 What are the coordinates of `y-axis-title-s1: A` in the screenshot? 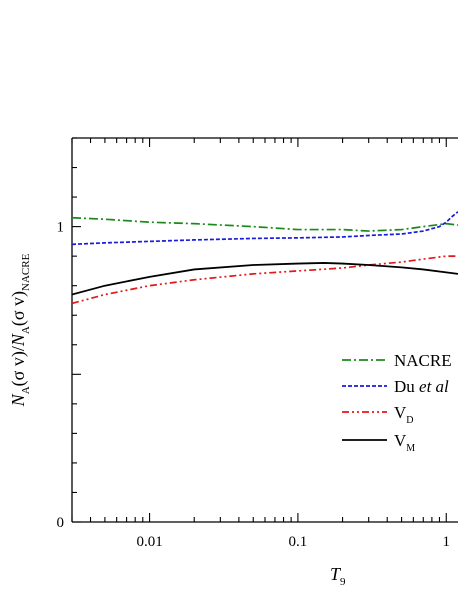 It's located at (26, 390).